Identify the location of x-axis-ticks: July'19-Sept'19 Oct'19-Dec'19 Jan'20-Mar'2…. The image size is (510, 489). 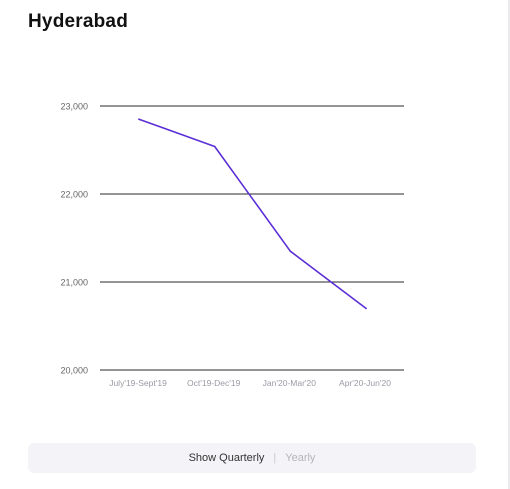
(250, 383).